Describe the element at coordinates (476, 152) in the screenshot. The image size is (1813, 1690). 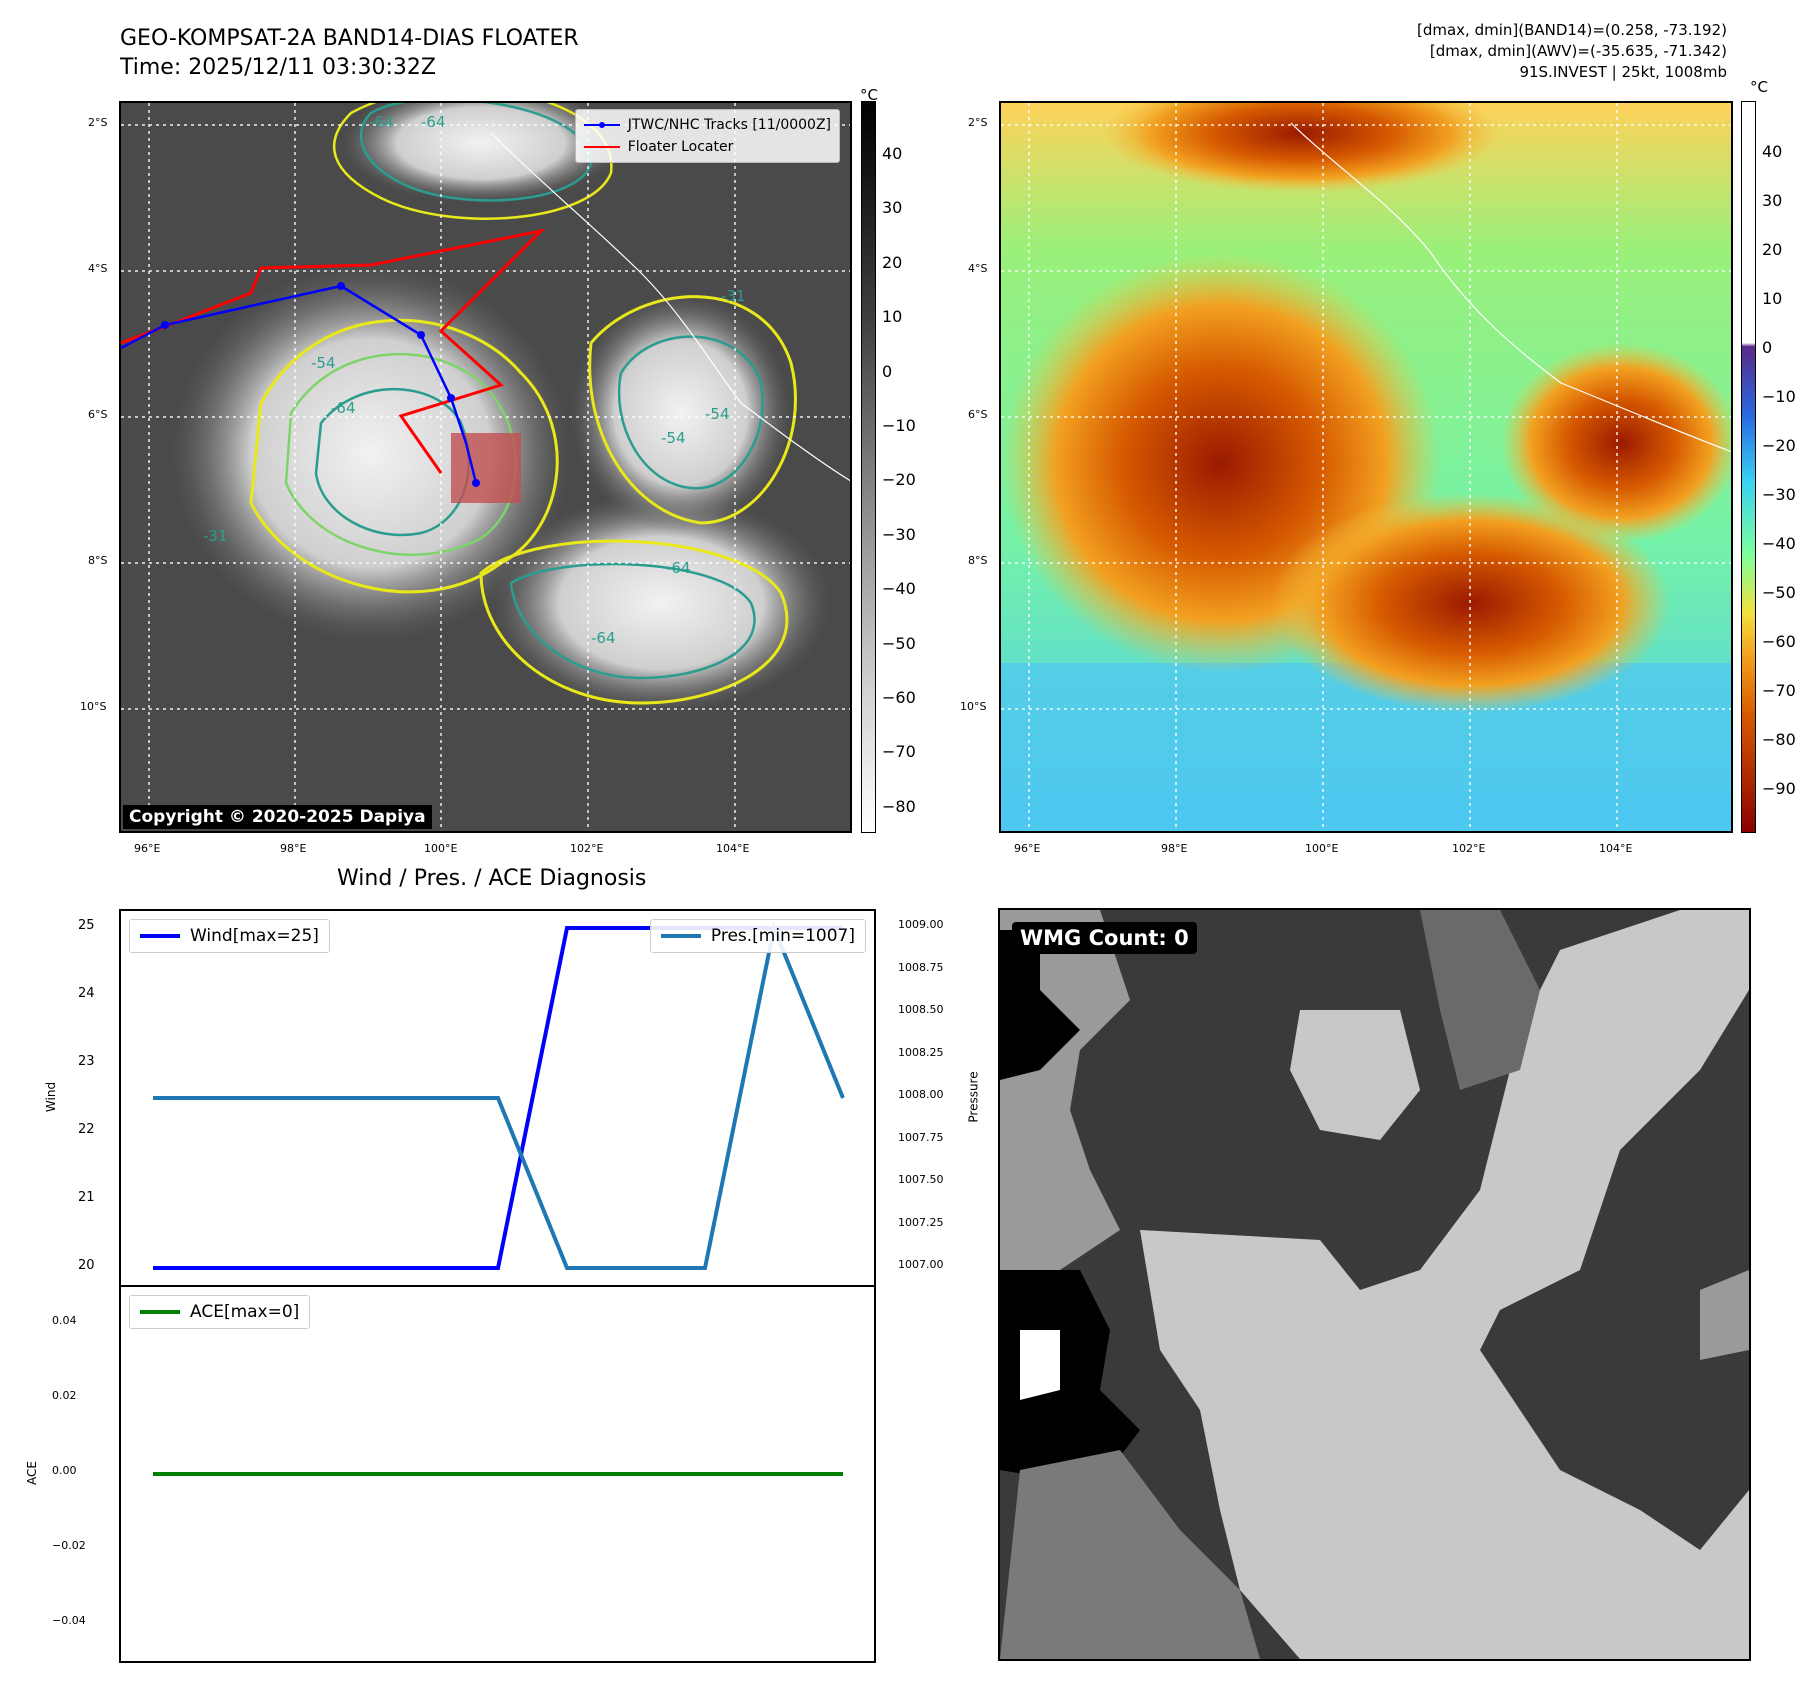
I see `contour-teal-north` at that location.